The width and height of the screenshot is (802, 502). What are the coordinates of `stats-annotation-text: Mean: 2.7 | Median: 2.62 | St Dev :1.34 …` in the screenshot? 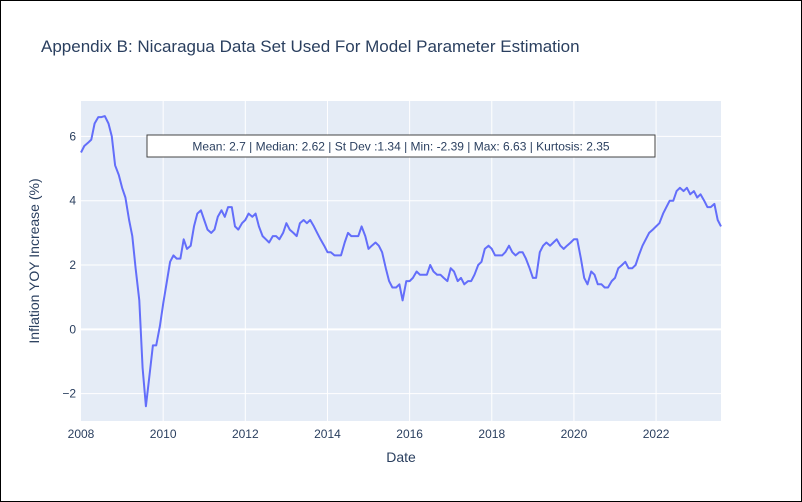 It's located at (400, 147).